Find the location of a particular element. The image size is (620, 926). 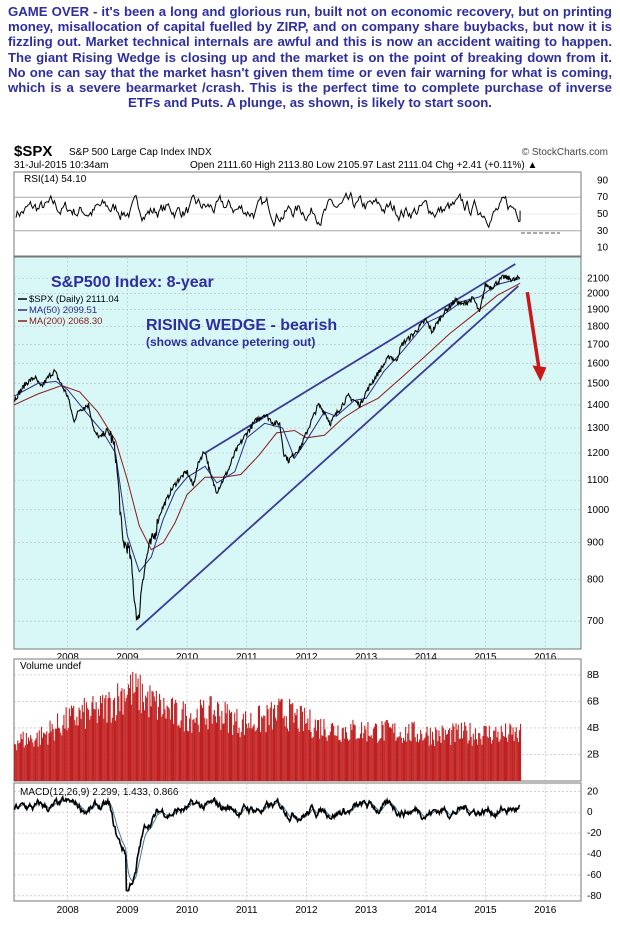

symbol-label: $SPX is located at coordinates (33, 151).